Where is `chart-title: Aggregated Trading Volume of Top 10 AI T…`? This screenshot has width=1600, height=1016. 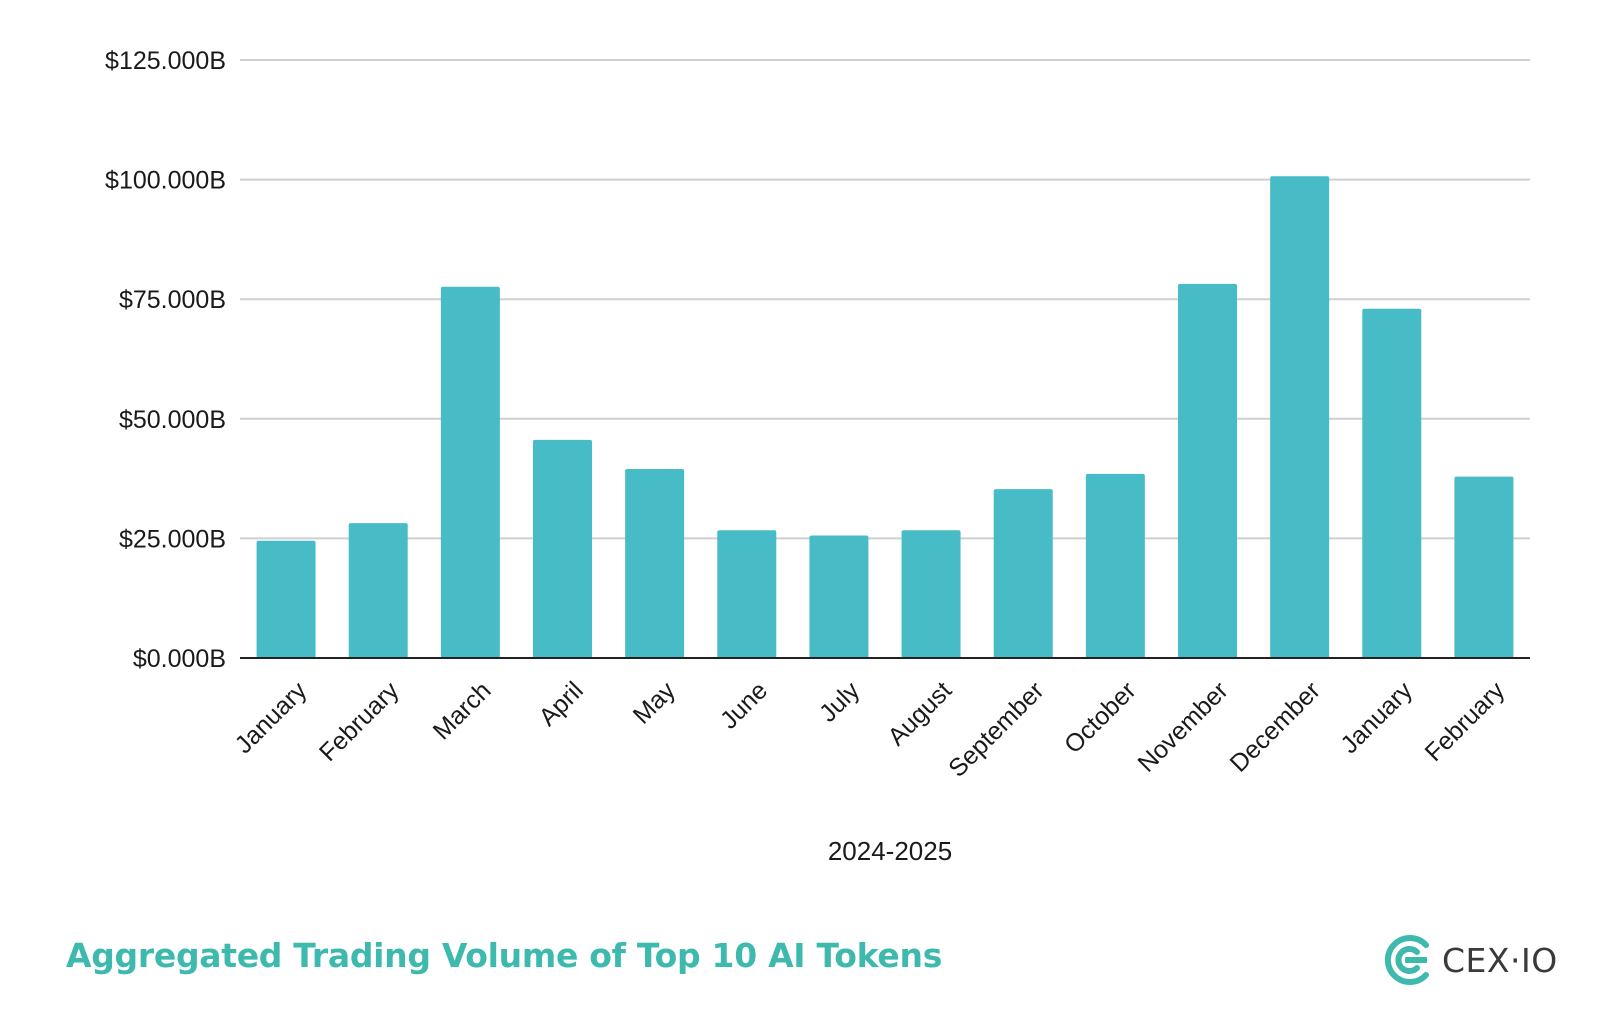
chart-title: Aggregated Trading Volume of Top 10 AI T… is located at coordinates (504, 955).